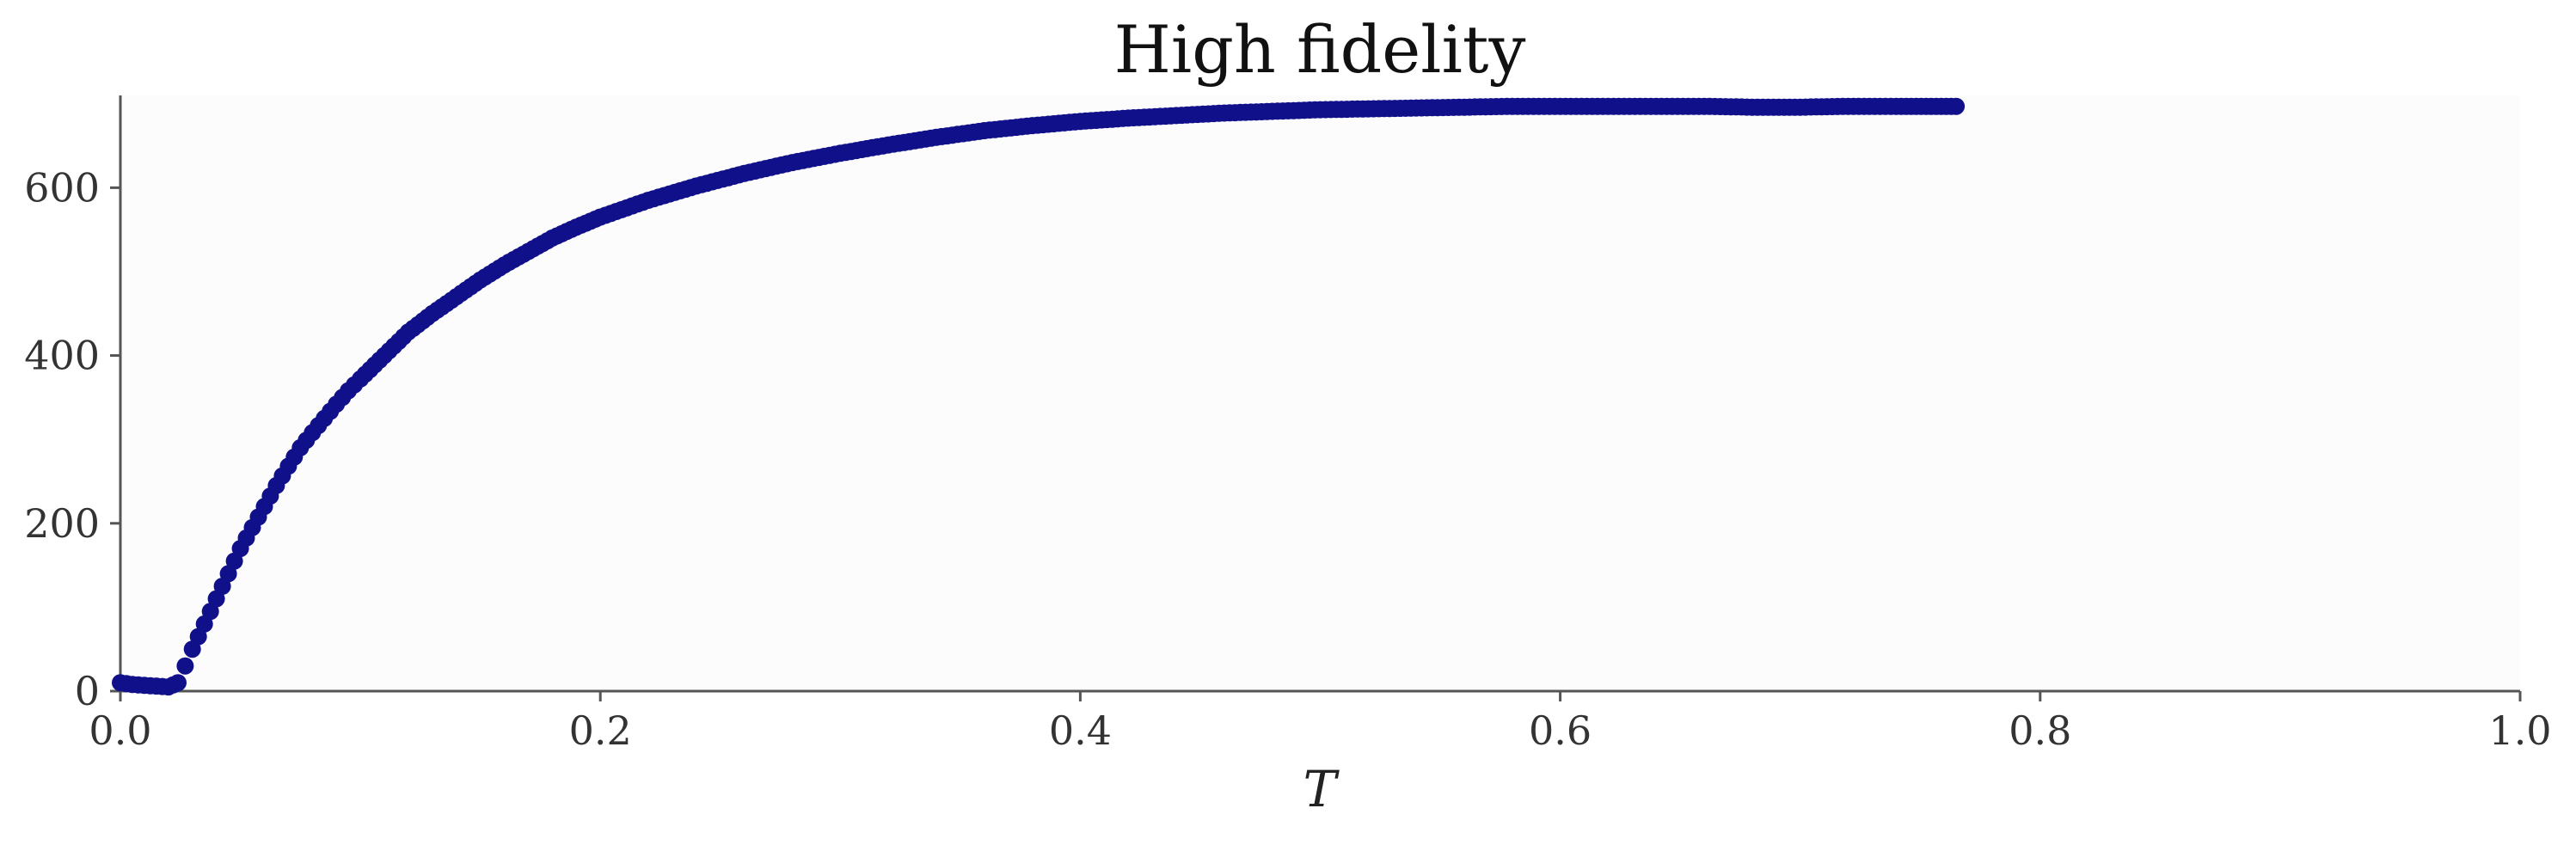 This screenshot has height=845, width=2576. What do you see at coordinates (62, 356) in the screenshot?
I see `y-tick-label: 400` at bounding box center [62, 356].